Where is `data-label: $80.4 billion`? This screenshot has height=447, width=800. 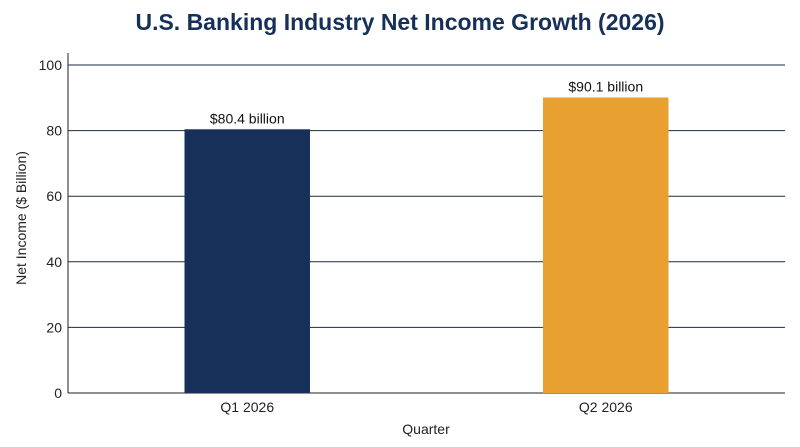
data-label: $80.4 billion is located at coordinates (247, 118).